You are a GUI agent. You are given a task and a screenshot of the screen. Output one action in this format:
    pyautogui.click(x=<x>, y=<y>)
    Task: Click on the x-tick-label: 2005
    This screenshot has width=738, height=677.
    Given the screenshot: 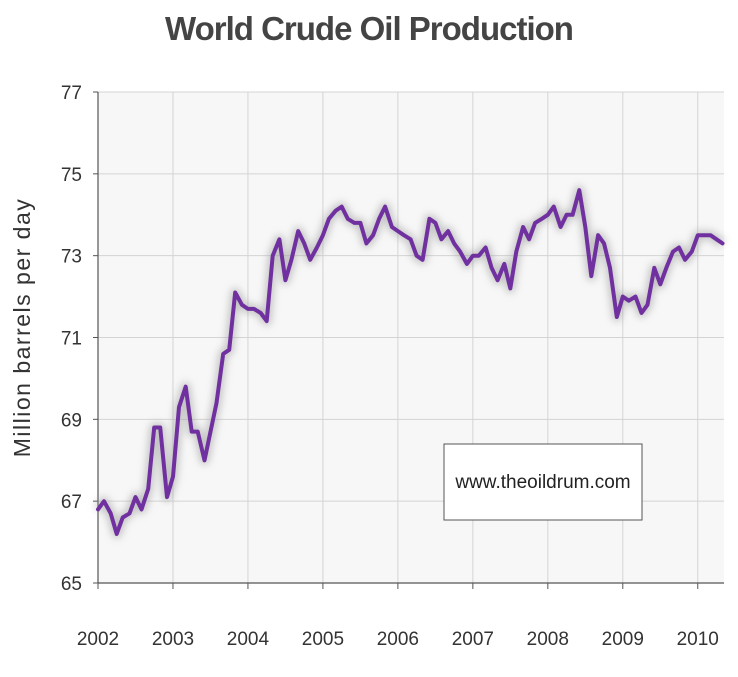 What is the action you would take?
    pyautogui.click(x=323, y=639)
    